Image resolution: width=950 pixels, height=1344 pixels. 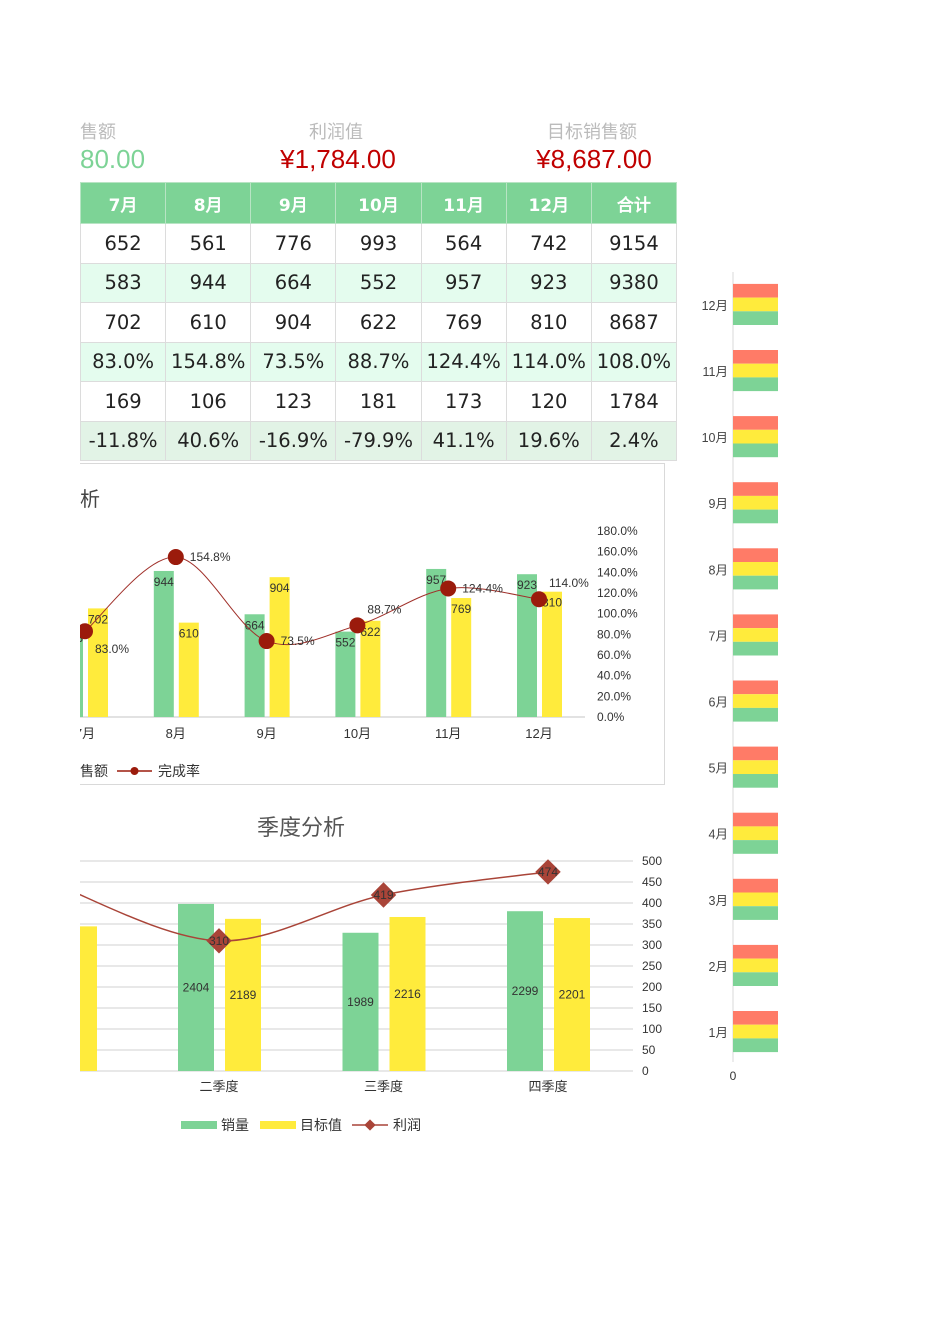 What do you see at coordinates (293, 243) in the screenshot?
I see `table-cell: 776` at bounding box center [293, 243].